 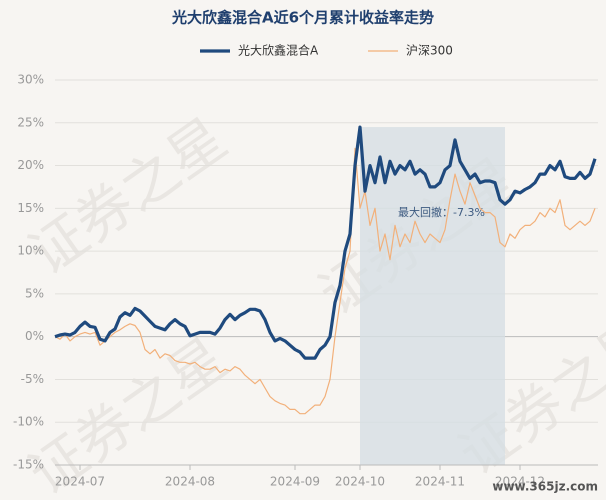 What do you see at coordinates (30, 251) in the screenshot?
I see `y-tick-label: 10%` at bounding box center [30, 251].